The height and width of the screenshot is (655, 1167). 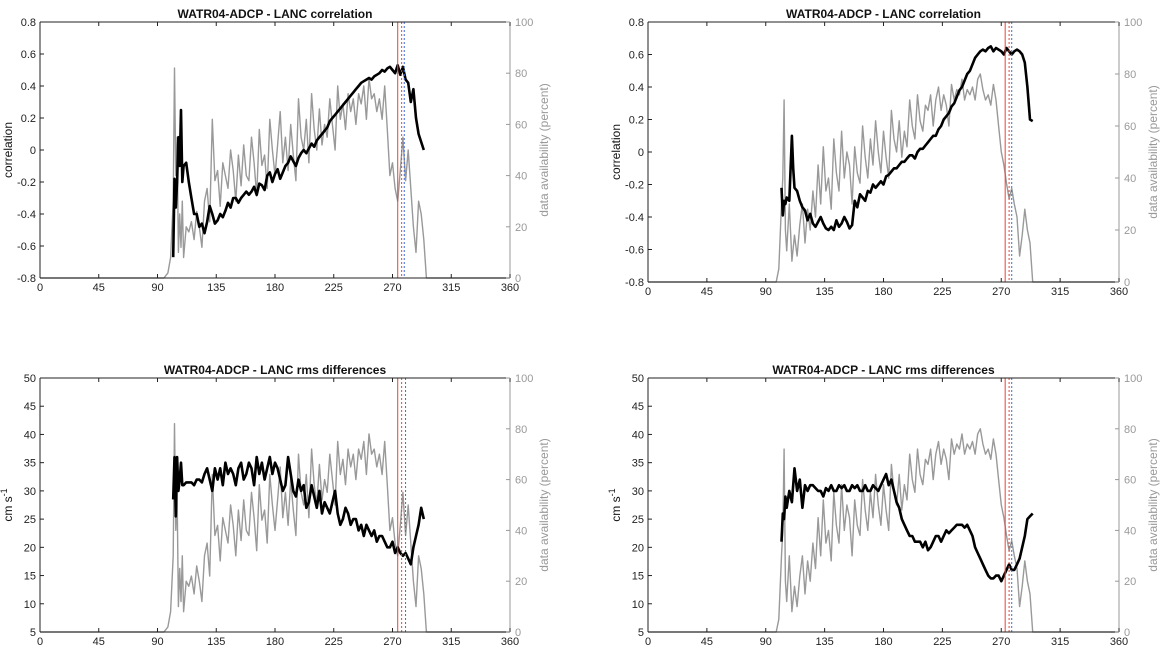 I want to click on y-axis-label-sup: -1, so click(x=612, y=492).